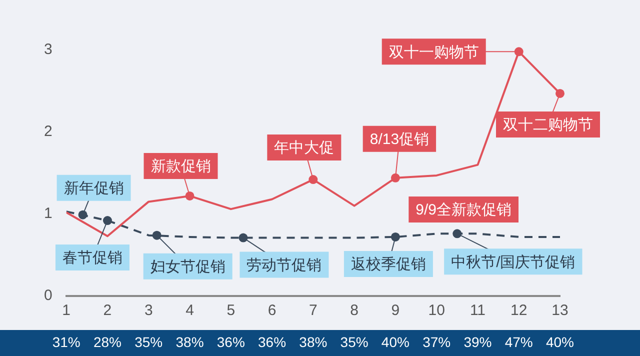  I want to click on annotation: 劳动节促销, so click(284, 265).